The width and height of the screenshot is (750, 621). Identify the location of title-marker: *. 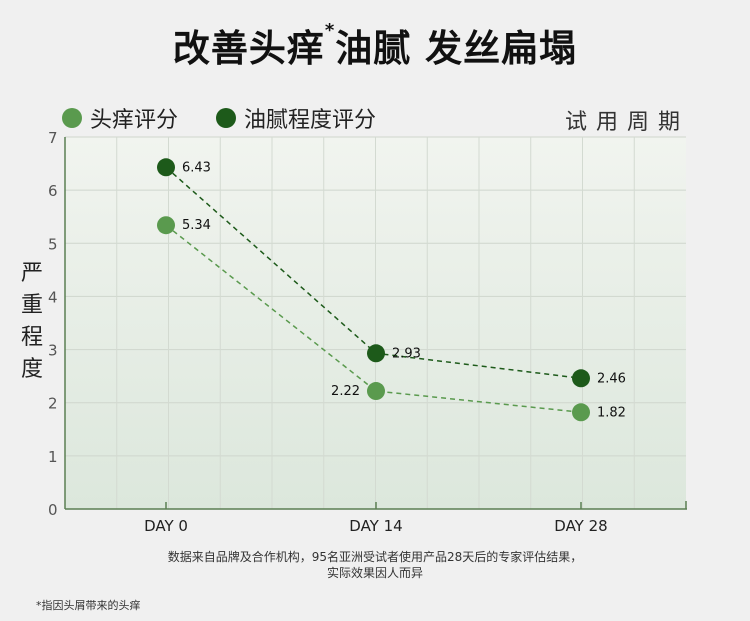
(330, 30).